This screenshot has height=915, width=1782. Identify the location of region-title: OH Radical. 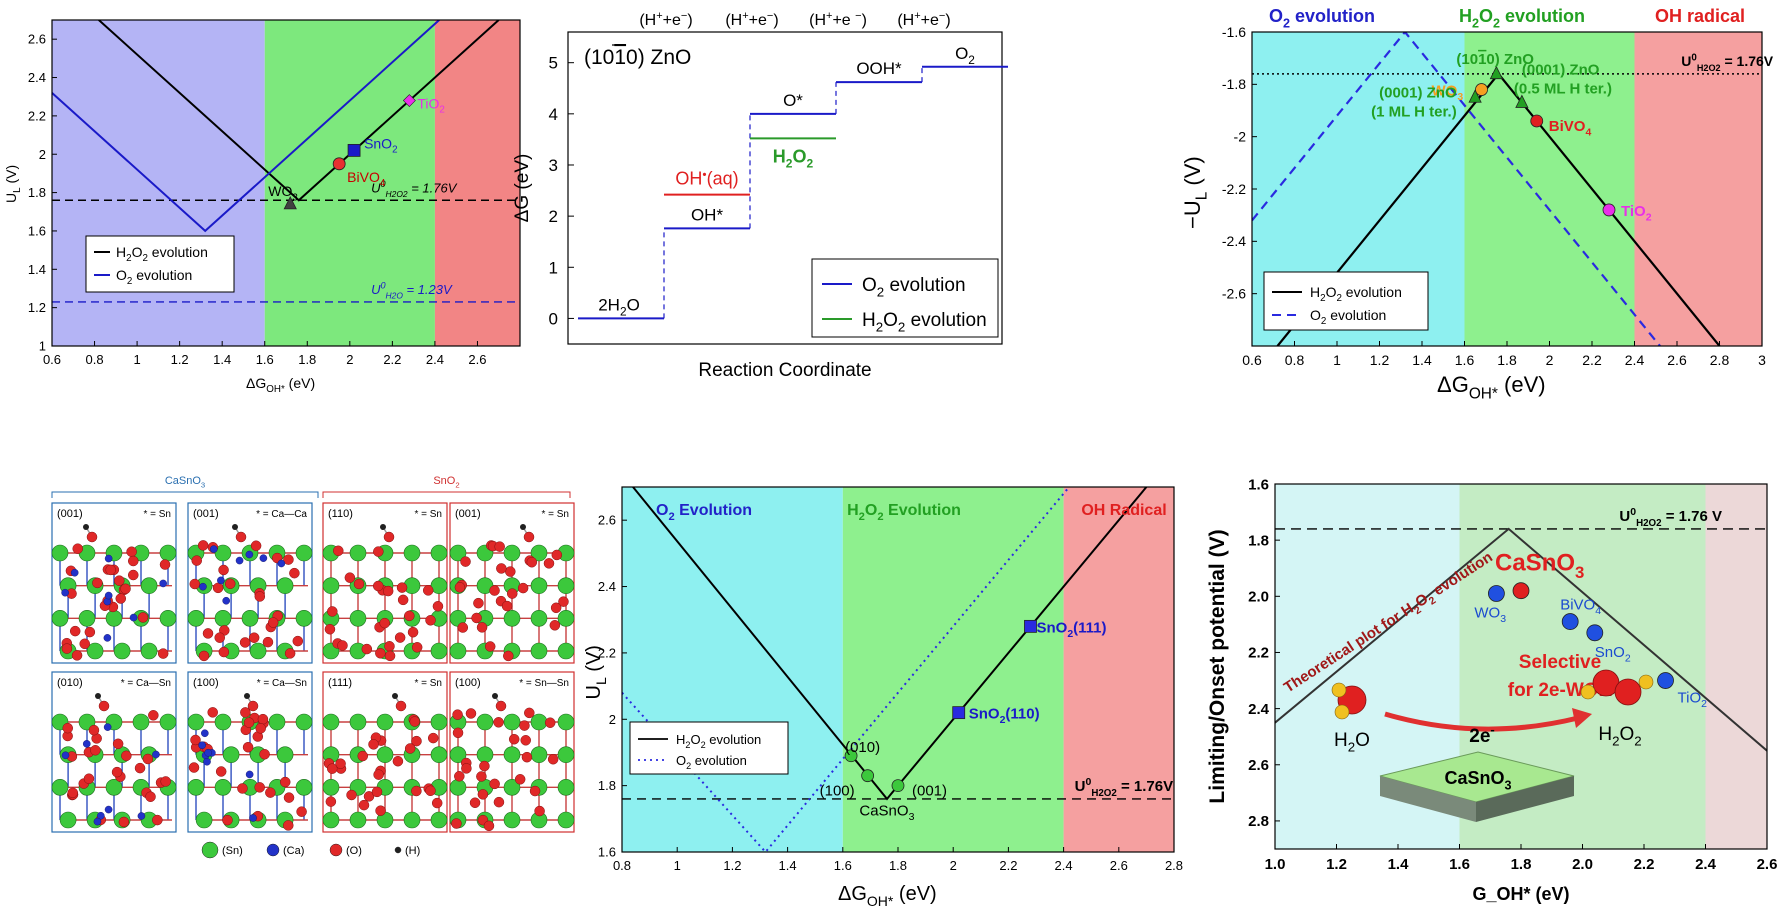
(1123, 510).